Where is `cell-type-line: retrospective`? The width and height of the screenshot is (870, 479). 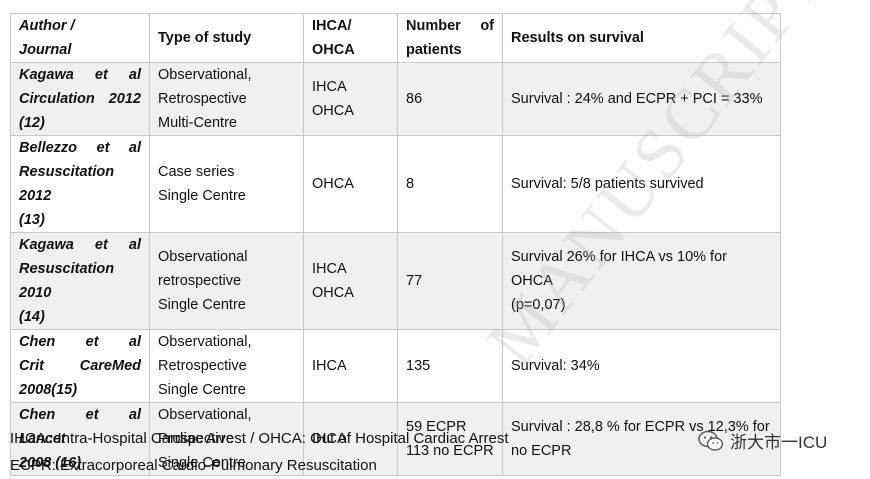
cell-type-line: retrospective is located at coordinates (200, 281).